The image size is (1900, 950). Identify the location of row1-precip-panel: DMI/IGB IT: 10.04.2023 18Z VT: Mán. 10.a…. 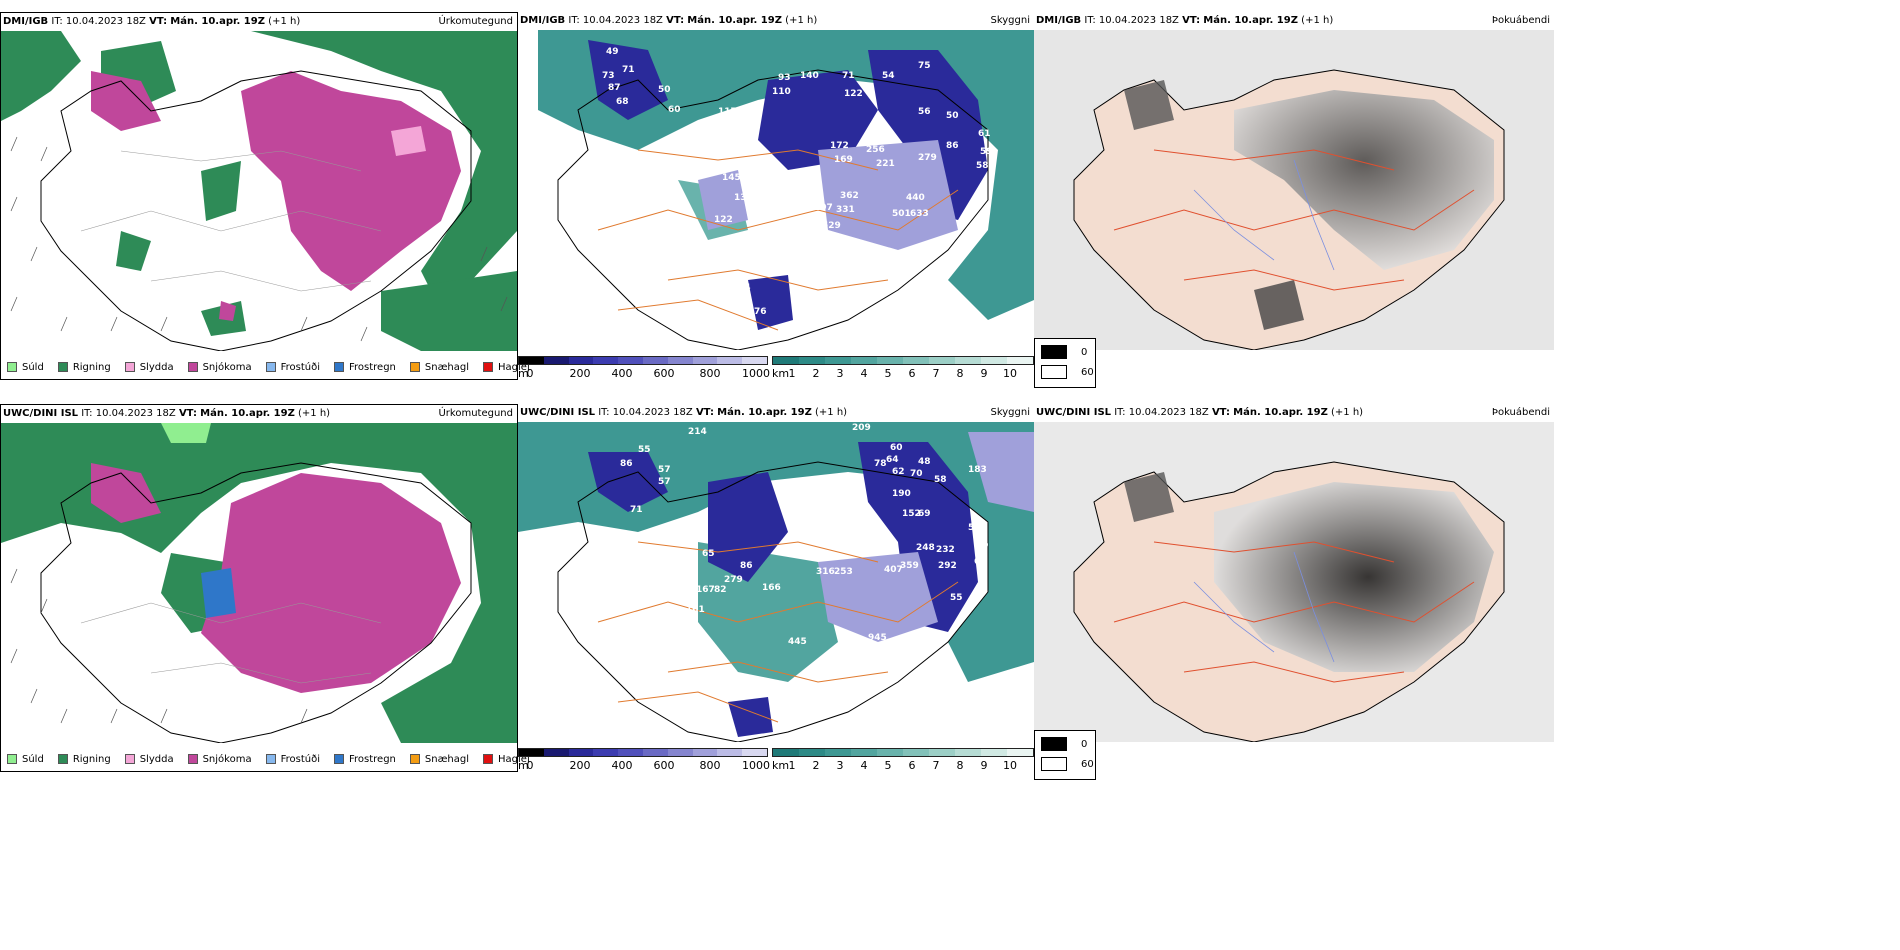
(265, 196).